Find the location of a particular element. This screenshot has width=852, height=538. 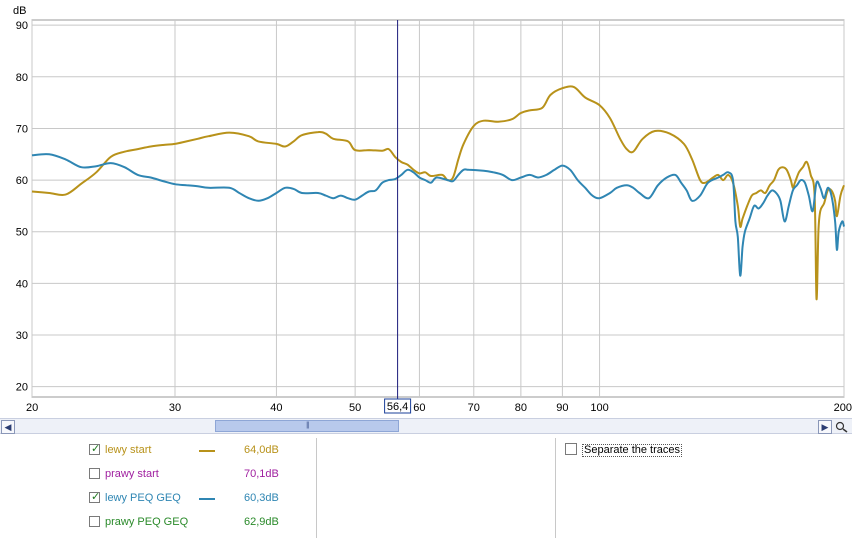

legend-value: 70,1dB is located at coordinates (261, 474).